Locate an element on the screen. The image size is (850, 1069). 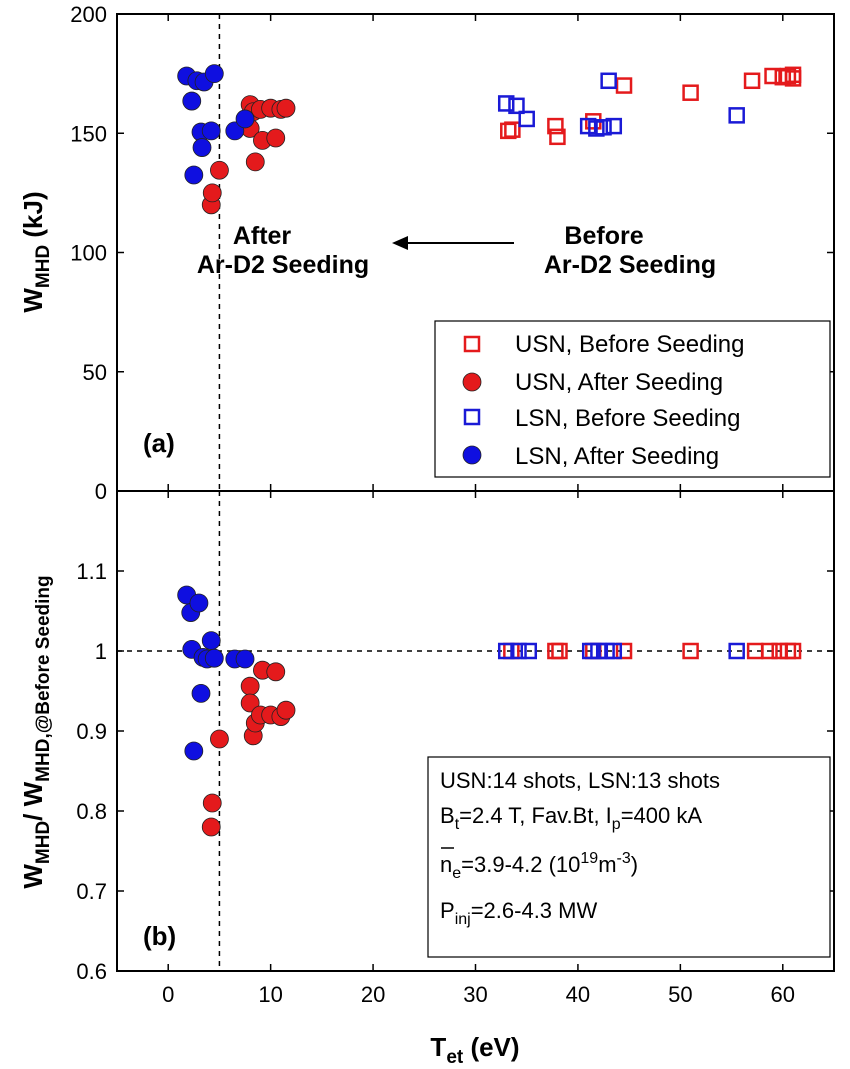
y-tick-label: 0 is located at coordinates (101, 491).